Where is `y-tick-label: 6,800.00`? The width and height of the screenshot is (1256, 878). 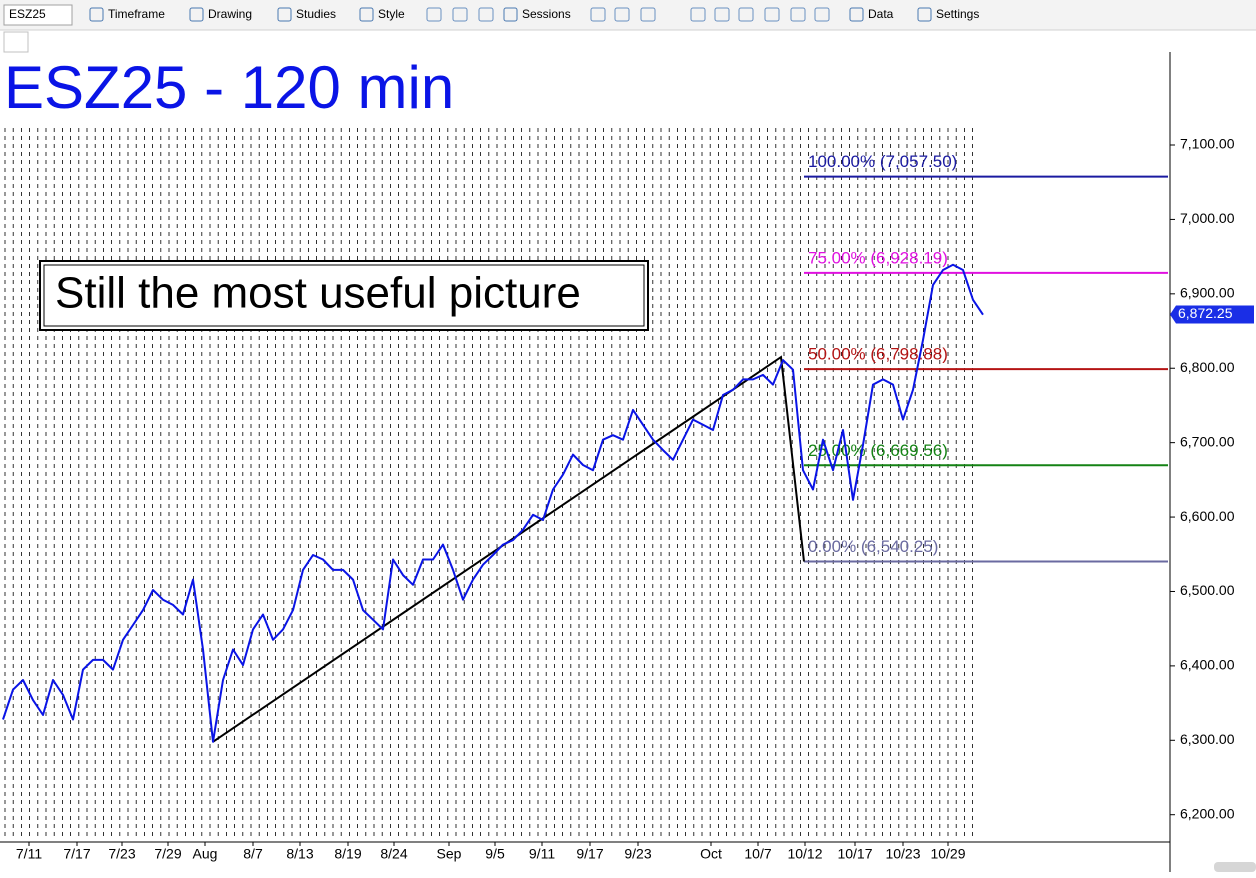 y-tick-label: 6,800.00 is located at coordinates (1207, 367).